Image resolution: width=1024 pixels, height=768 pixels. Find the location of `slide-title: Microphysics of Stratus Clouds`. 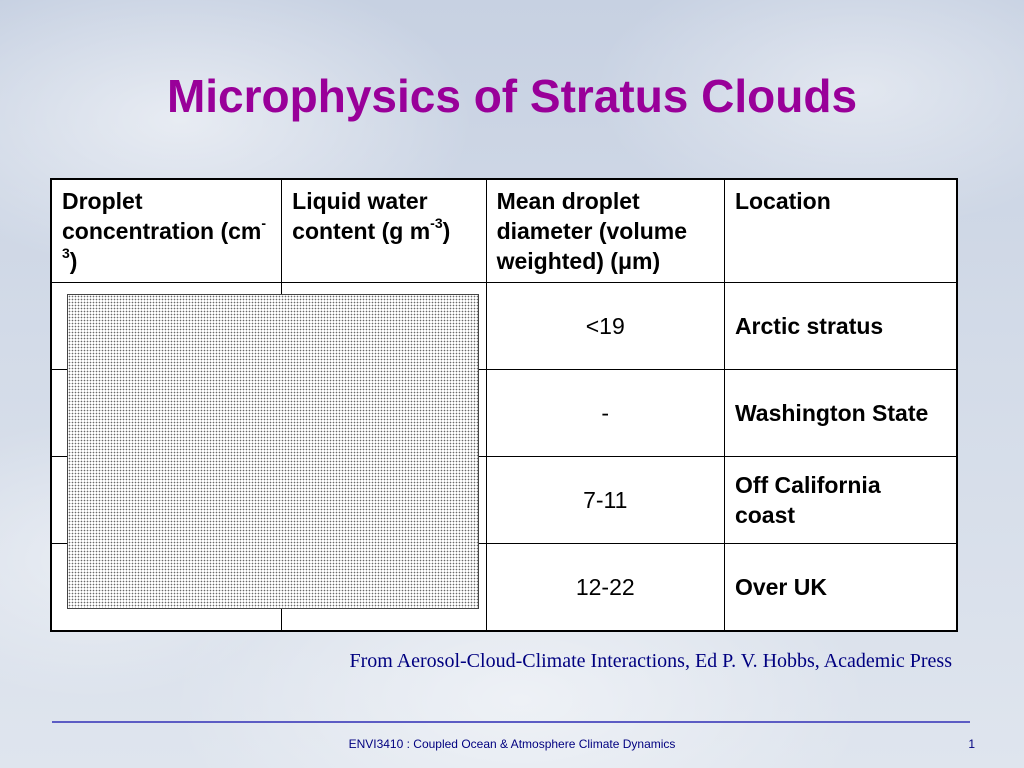

slide-title: Microphysics of Stratus Clouds is located at coordinates (512, 96).